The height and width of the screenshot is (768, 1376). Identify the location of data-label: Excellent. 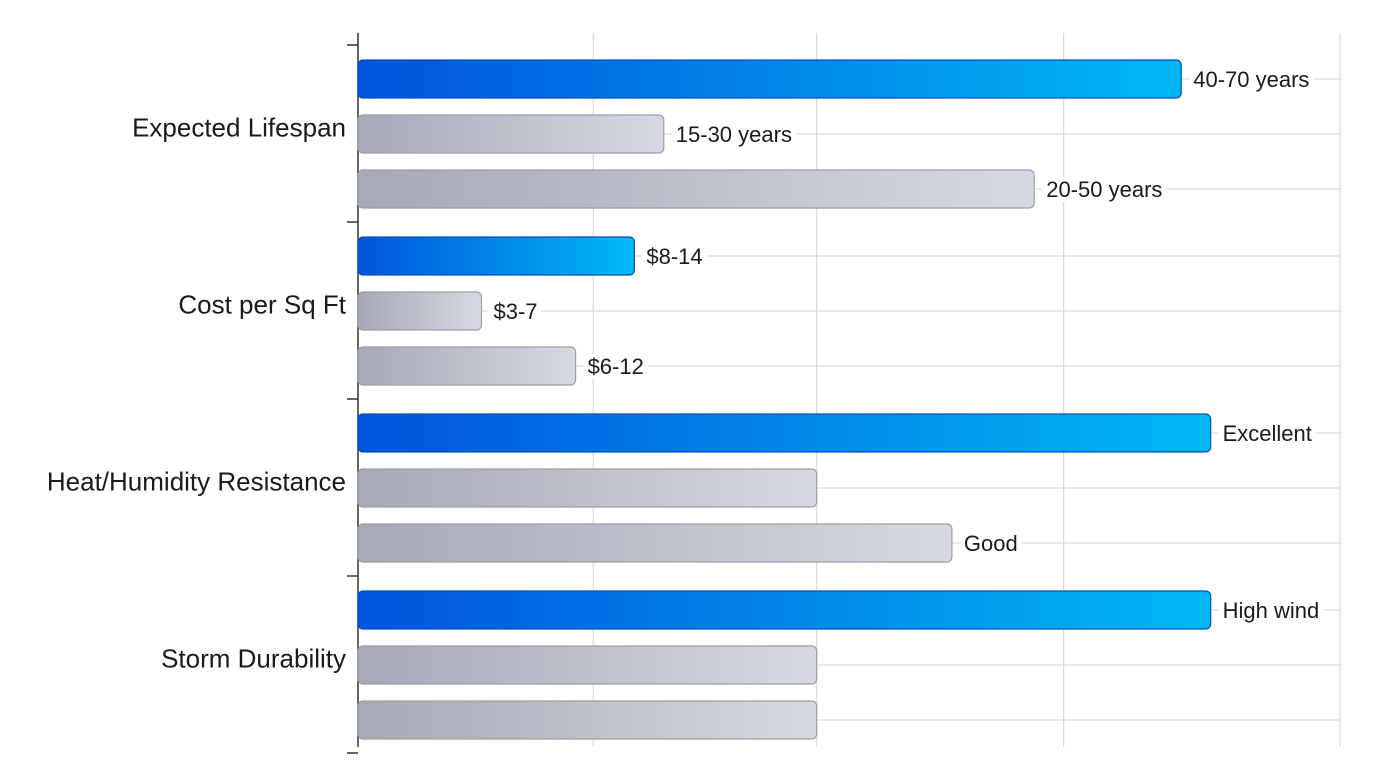
(1267, 433).